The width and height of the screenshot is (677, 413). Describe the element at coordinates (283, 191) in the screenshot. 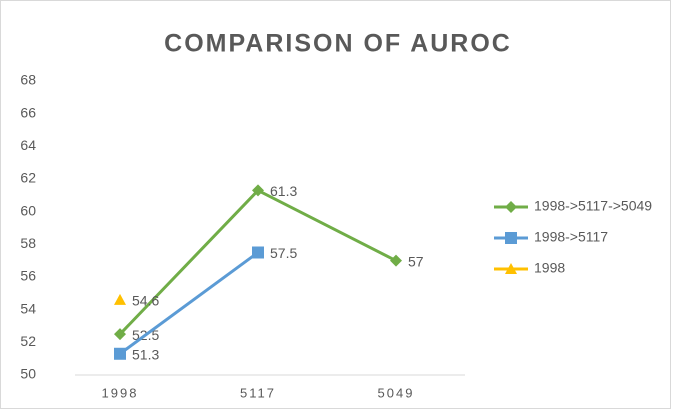

I see `data-label: 61.3` at that location.